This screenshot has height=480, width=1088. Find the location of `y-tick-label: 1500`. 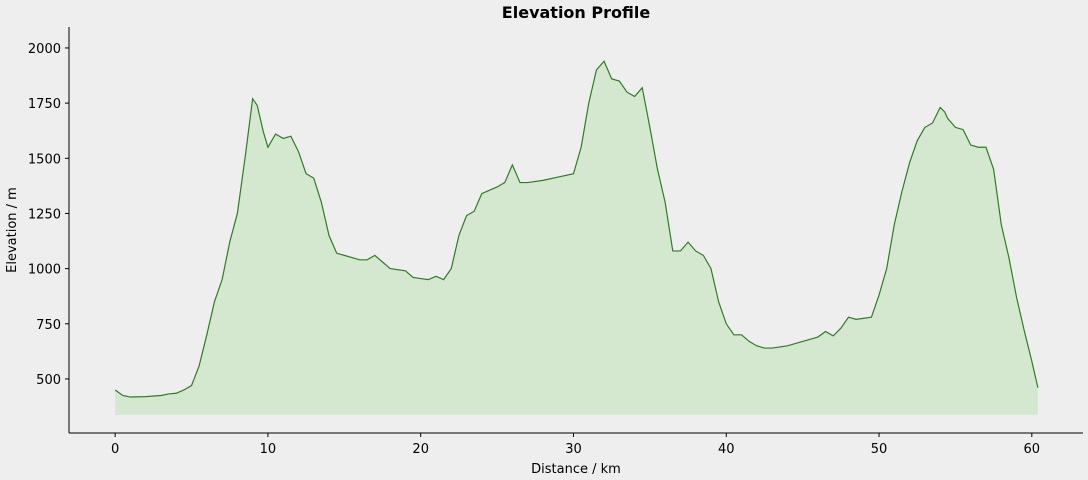

y-tick-label: 1500 is located at coordinates (44, 159).